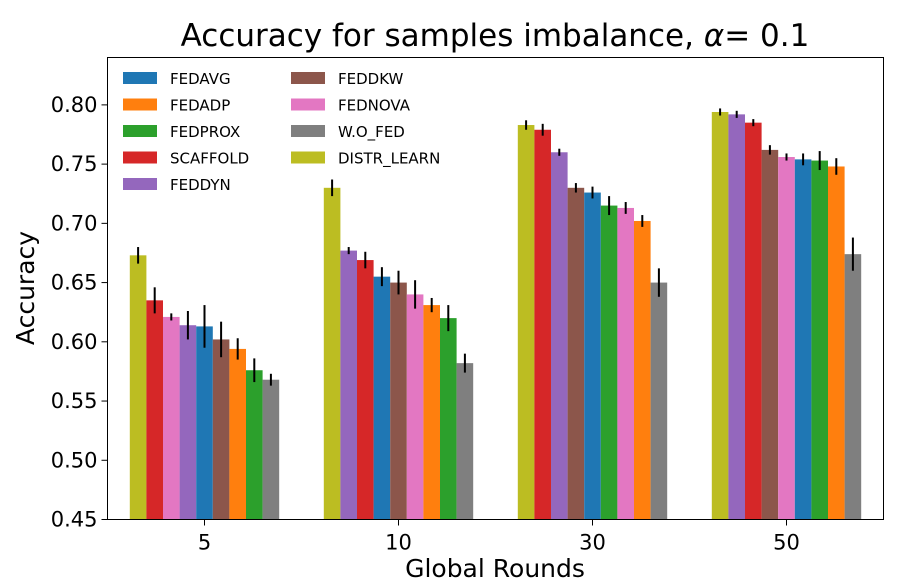  I want to click on legend-label: FEDAVG, so click(200, 79).